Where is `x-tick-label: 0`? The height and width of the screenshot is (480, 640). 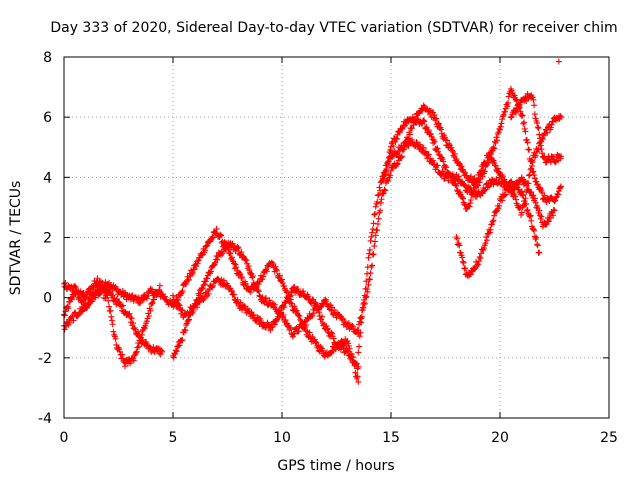
x-tick-label: 0 is located at coordinates (64, 438).